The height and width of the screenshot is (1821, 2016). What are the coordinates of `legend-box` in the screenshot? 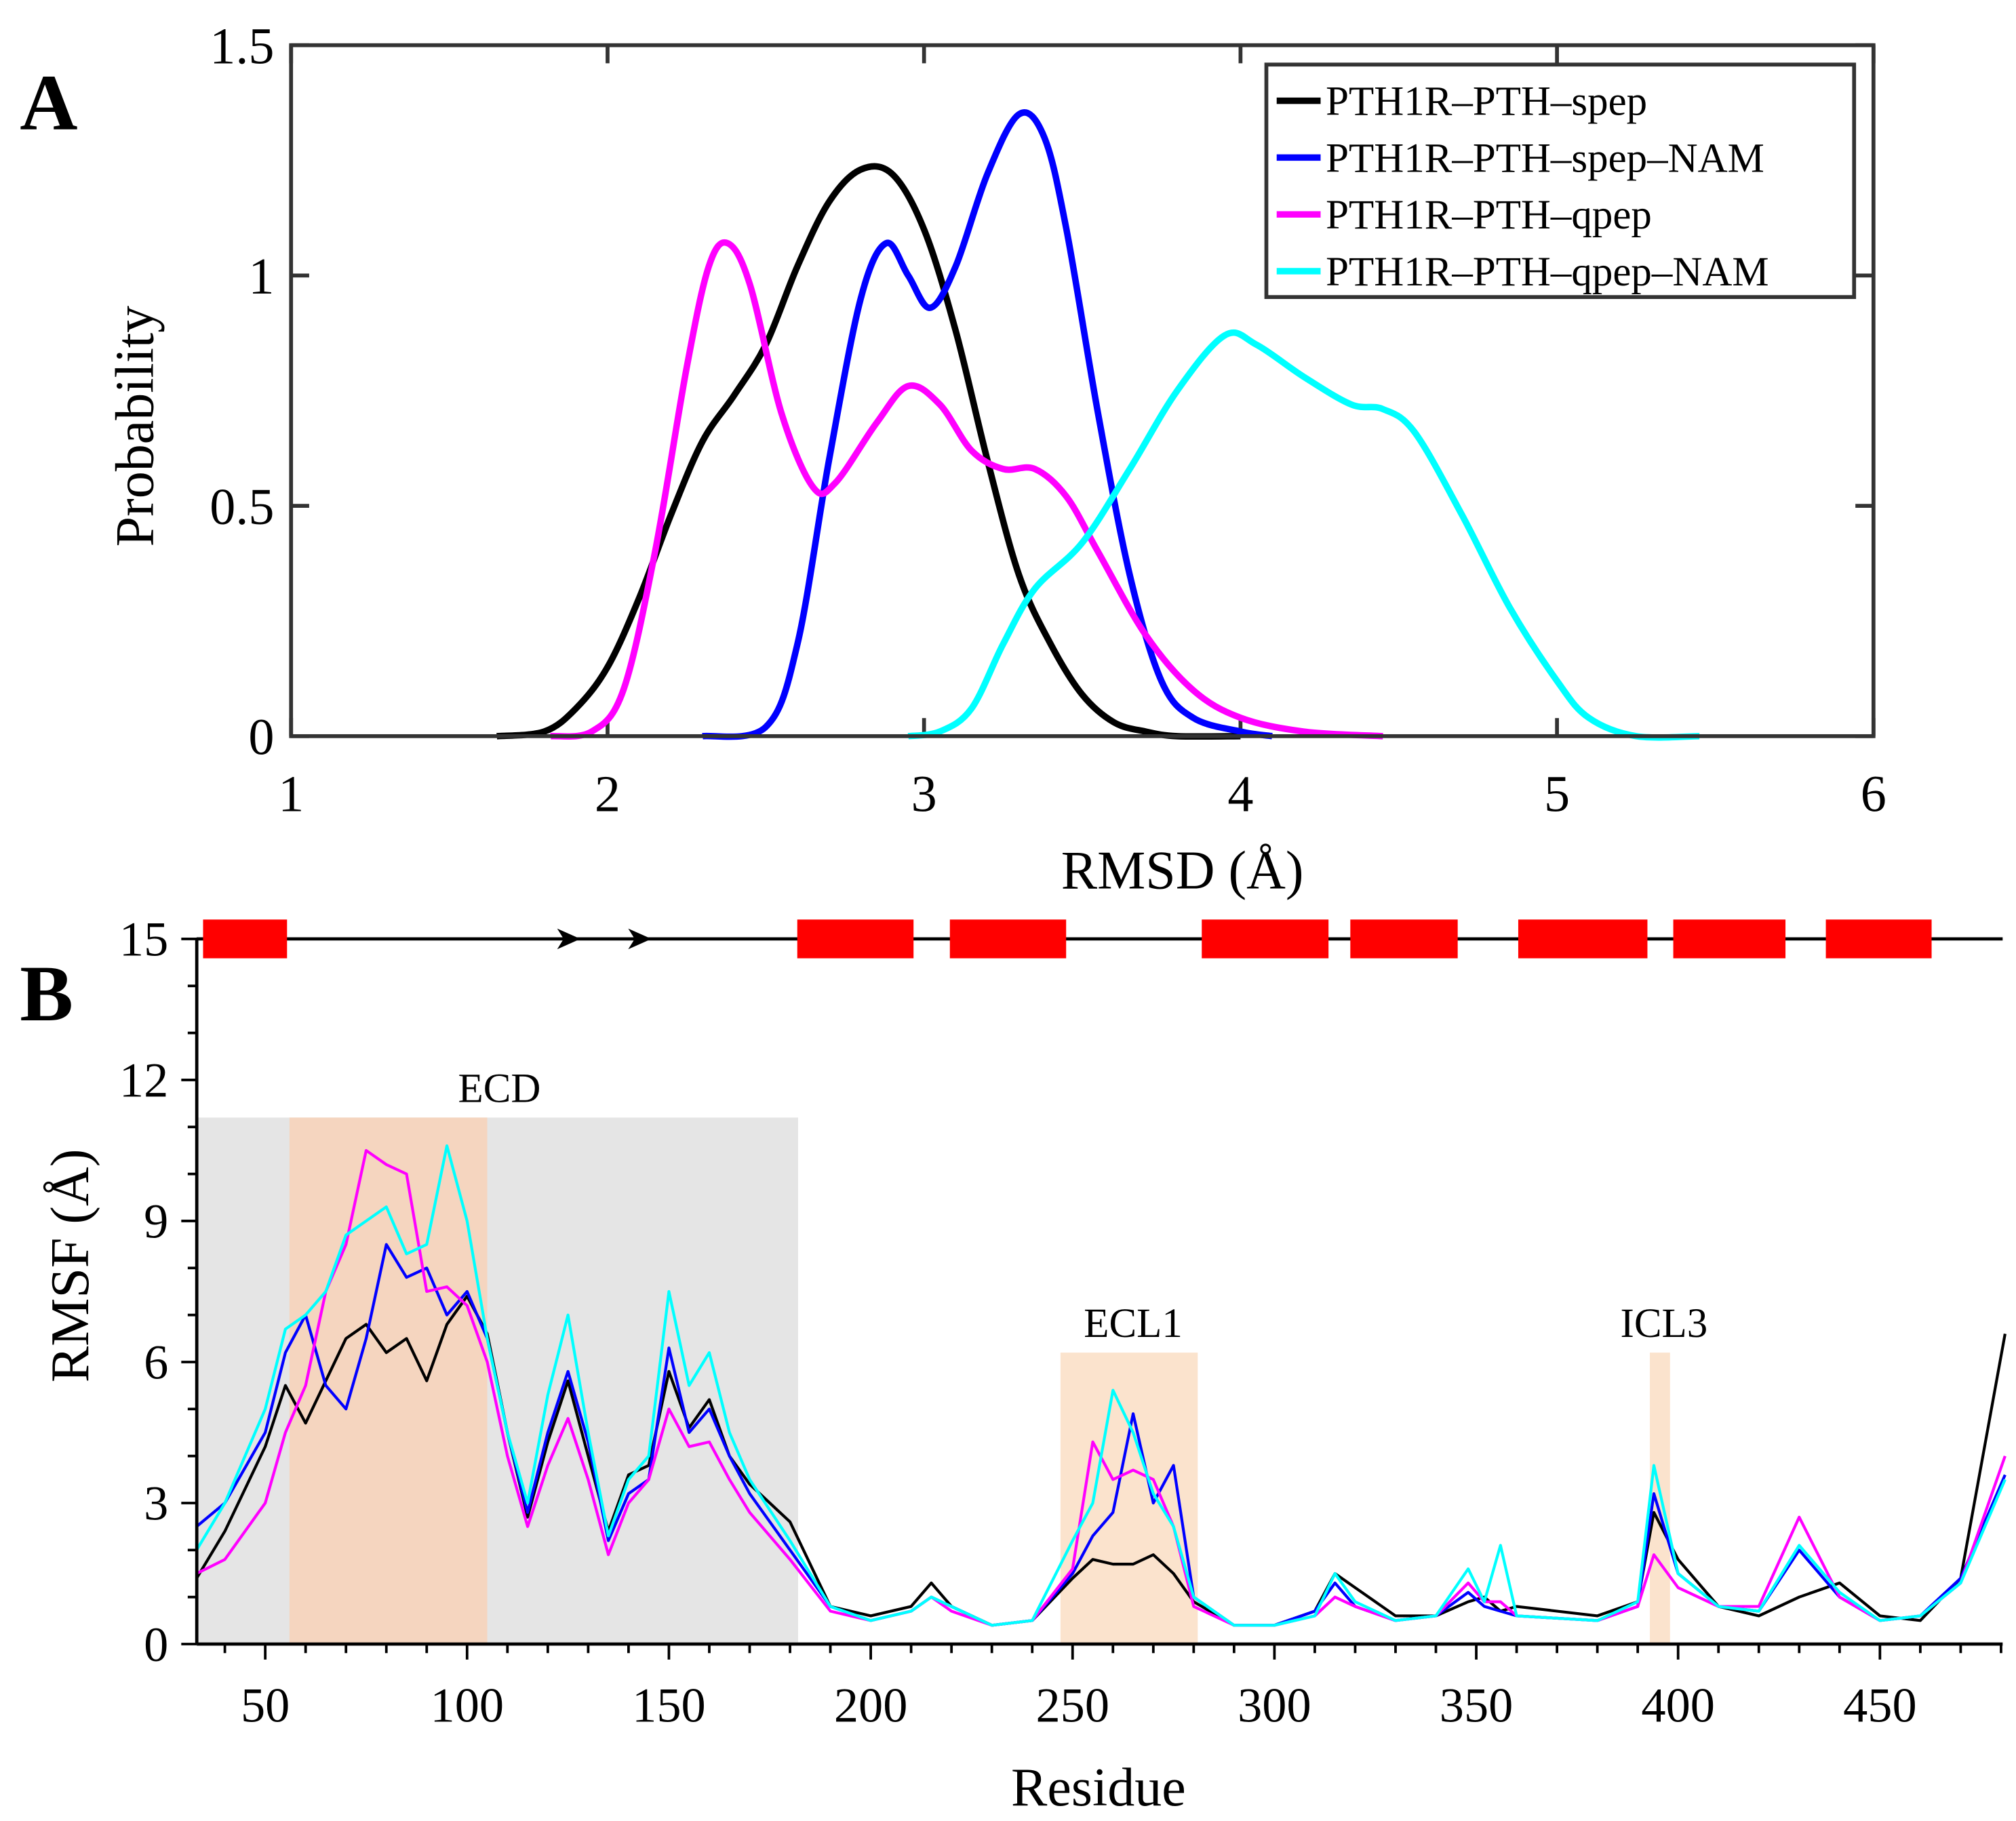 It's located at (1560, 180).